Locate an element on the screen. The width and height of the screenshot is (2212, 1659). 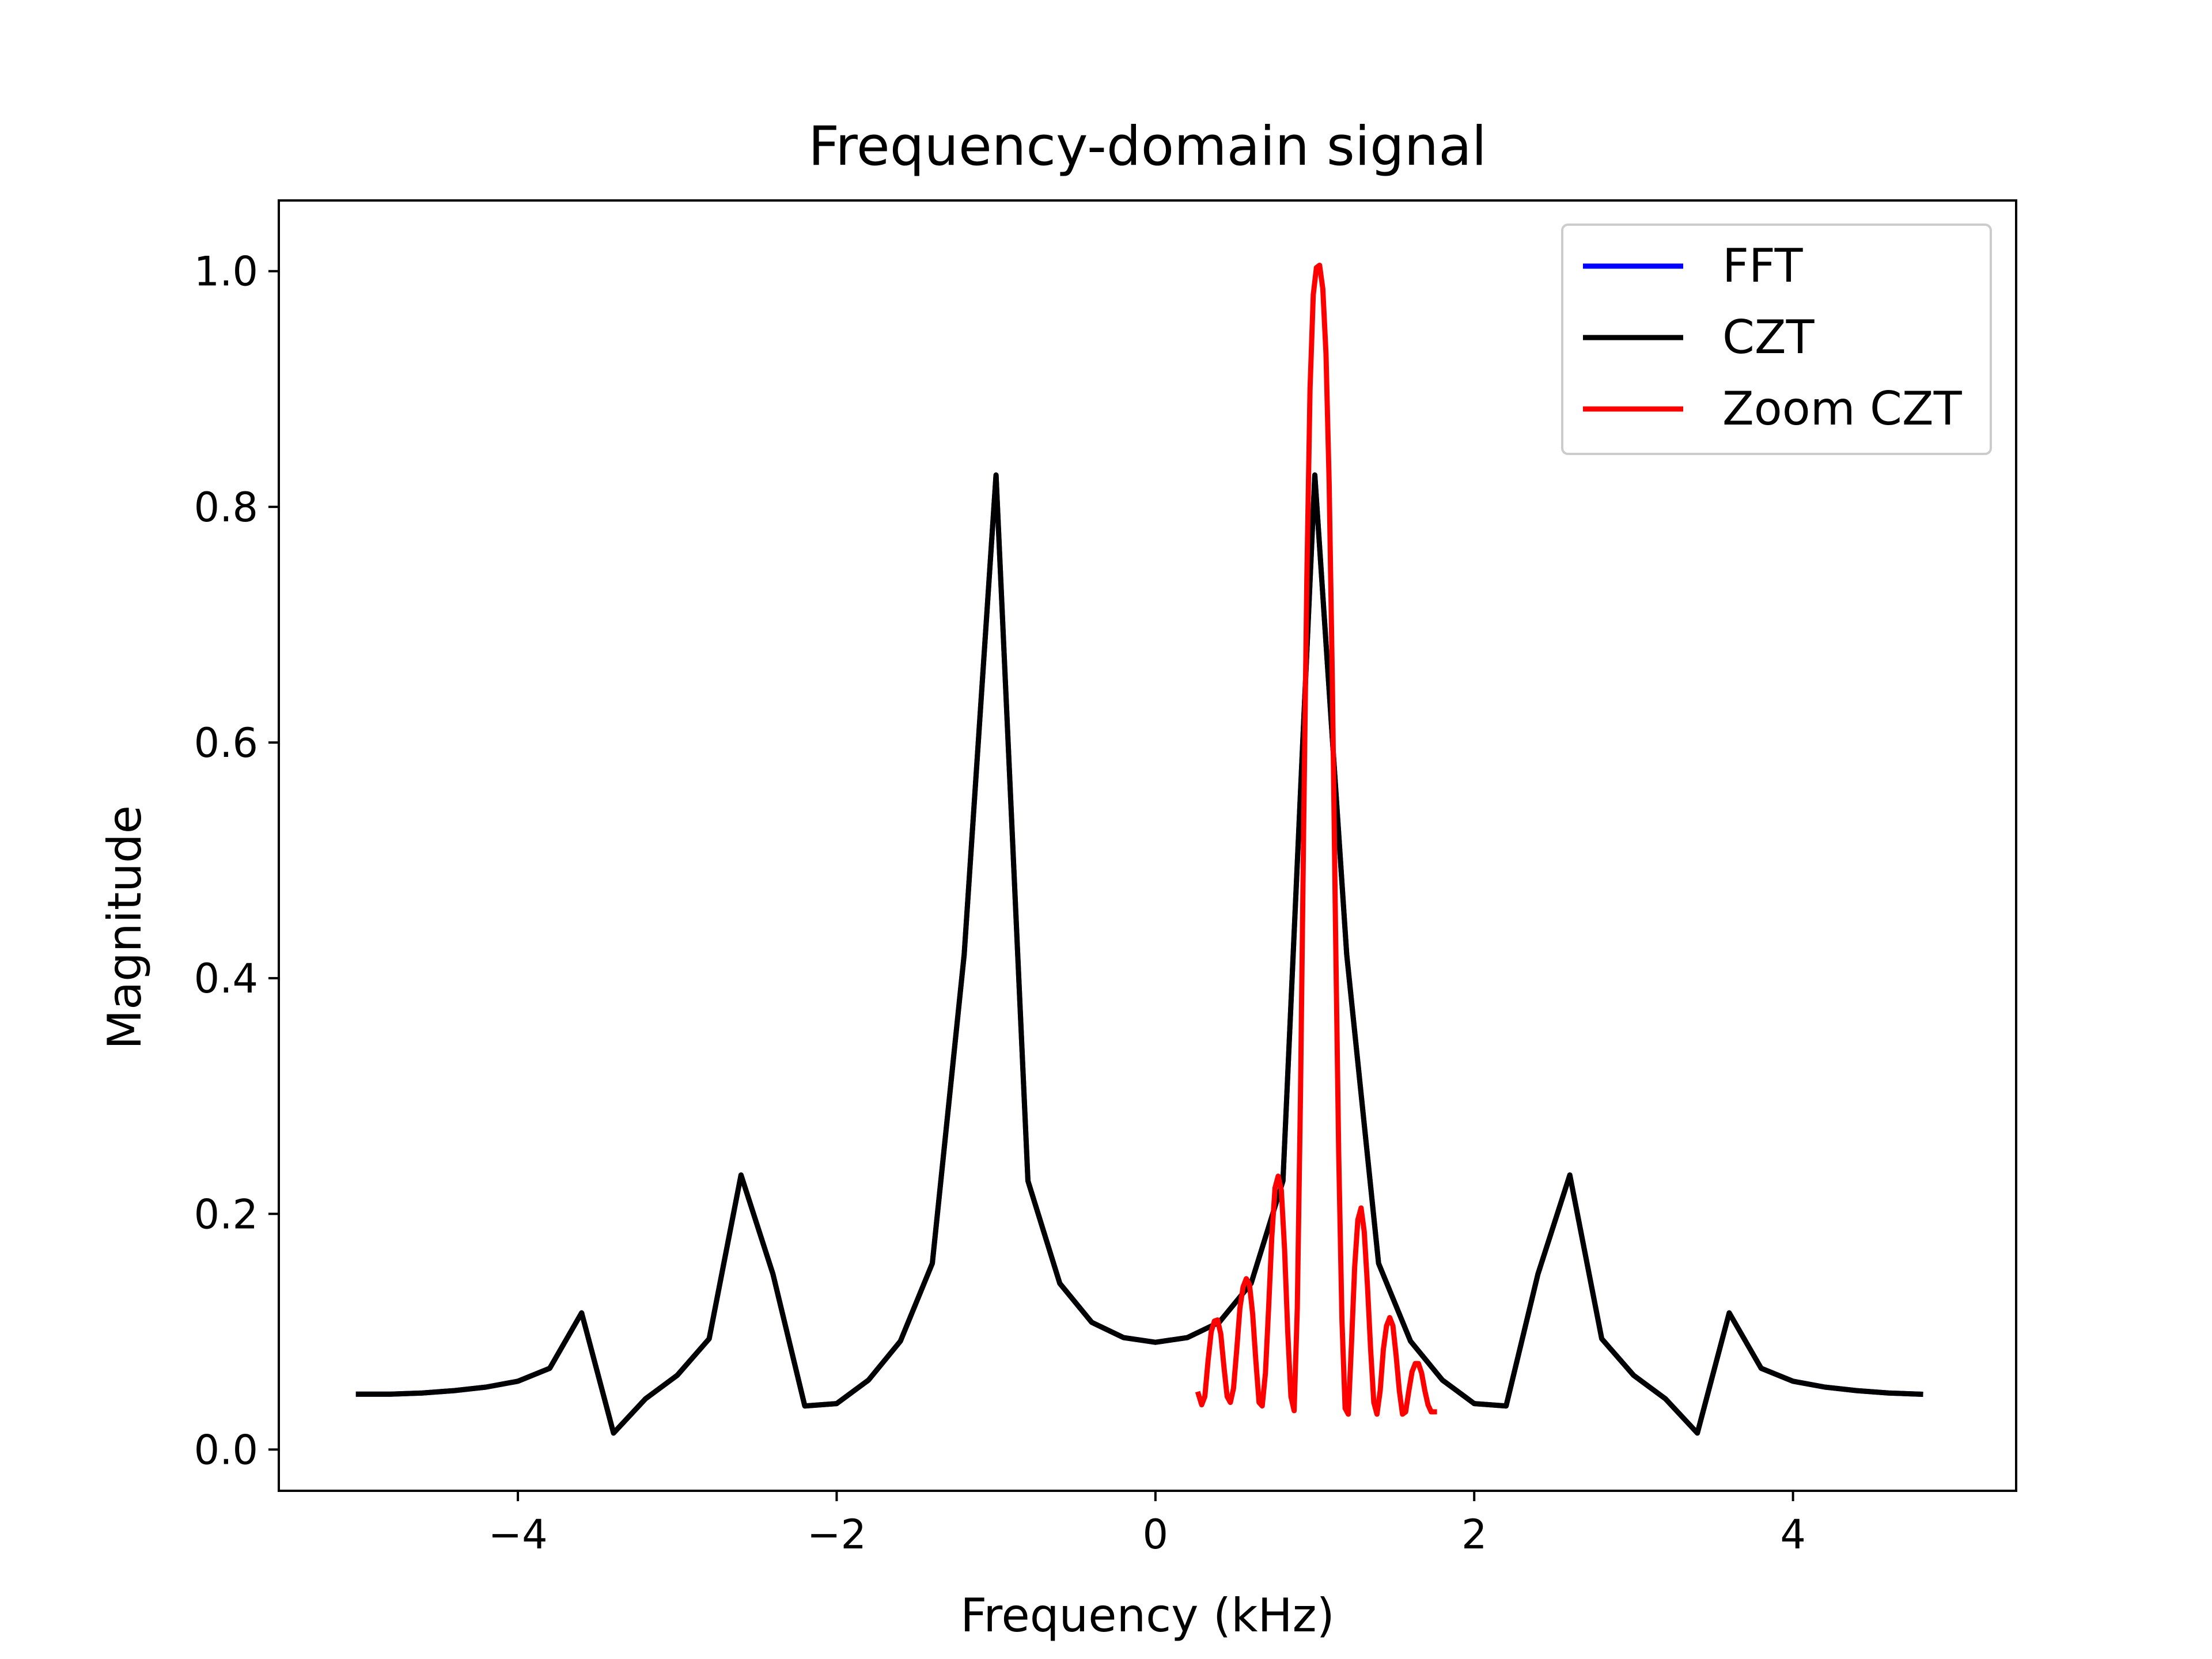
legend-label-zoom-czt: Zoom CZT is located at coordinates (1842, 408).